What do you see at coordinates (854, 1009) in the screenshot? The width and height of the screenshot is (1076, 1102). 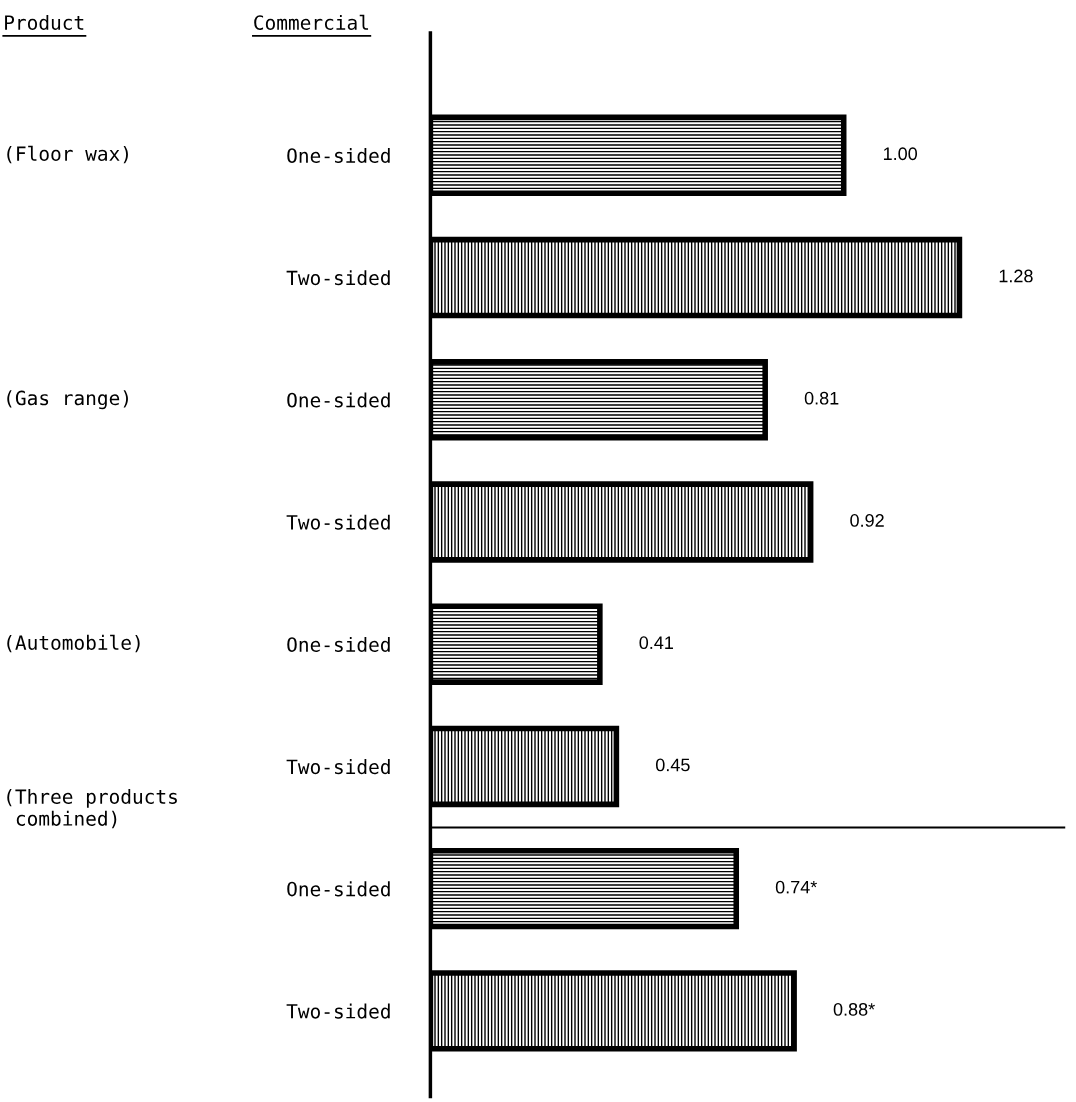 I see `data-label: 0.88*` at bounding box center [854, 1009].